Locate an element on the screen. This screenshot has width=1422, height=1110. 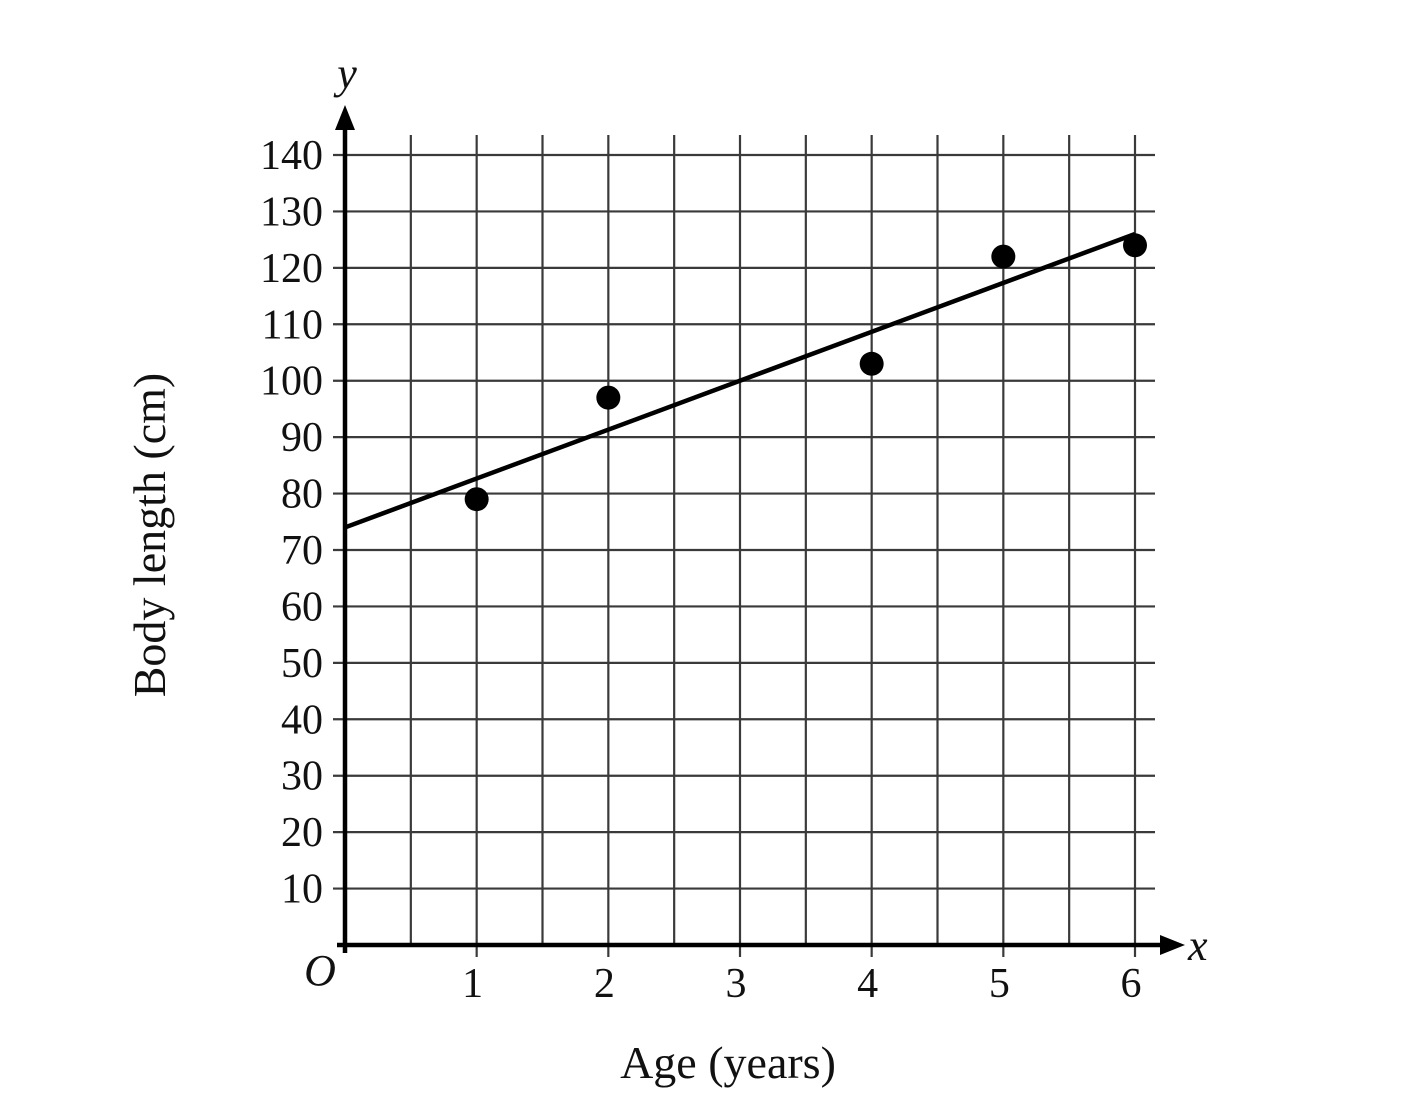
y-tick-label: 30 is located at coordinates (302, 777).